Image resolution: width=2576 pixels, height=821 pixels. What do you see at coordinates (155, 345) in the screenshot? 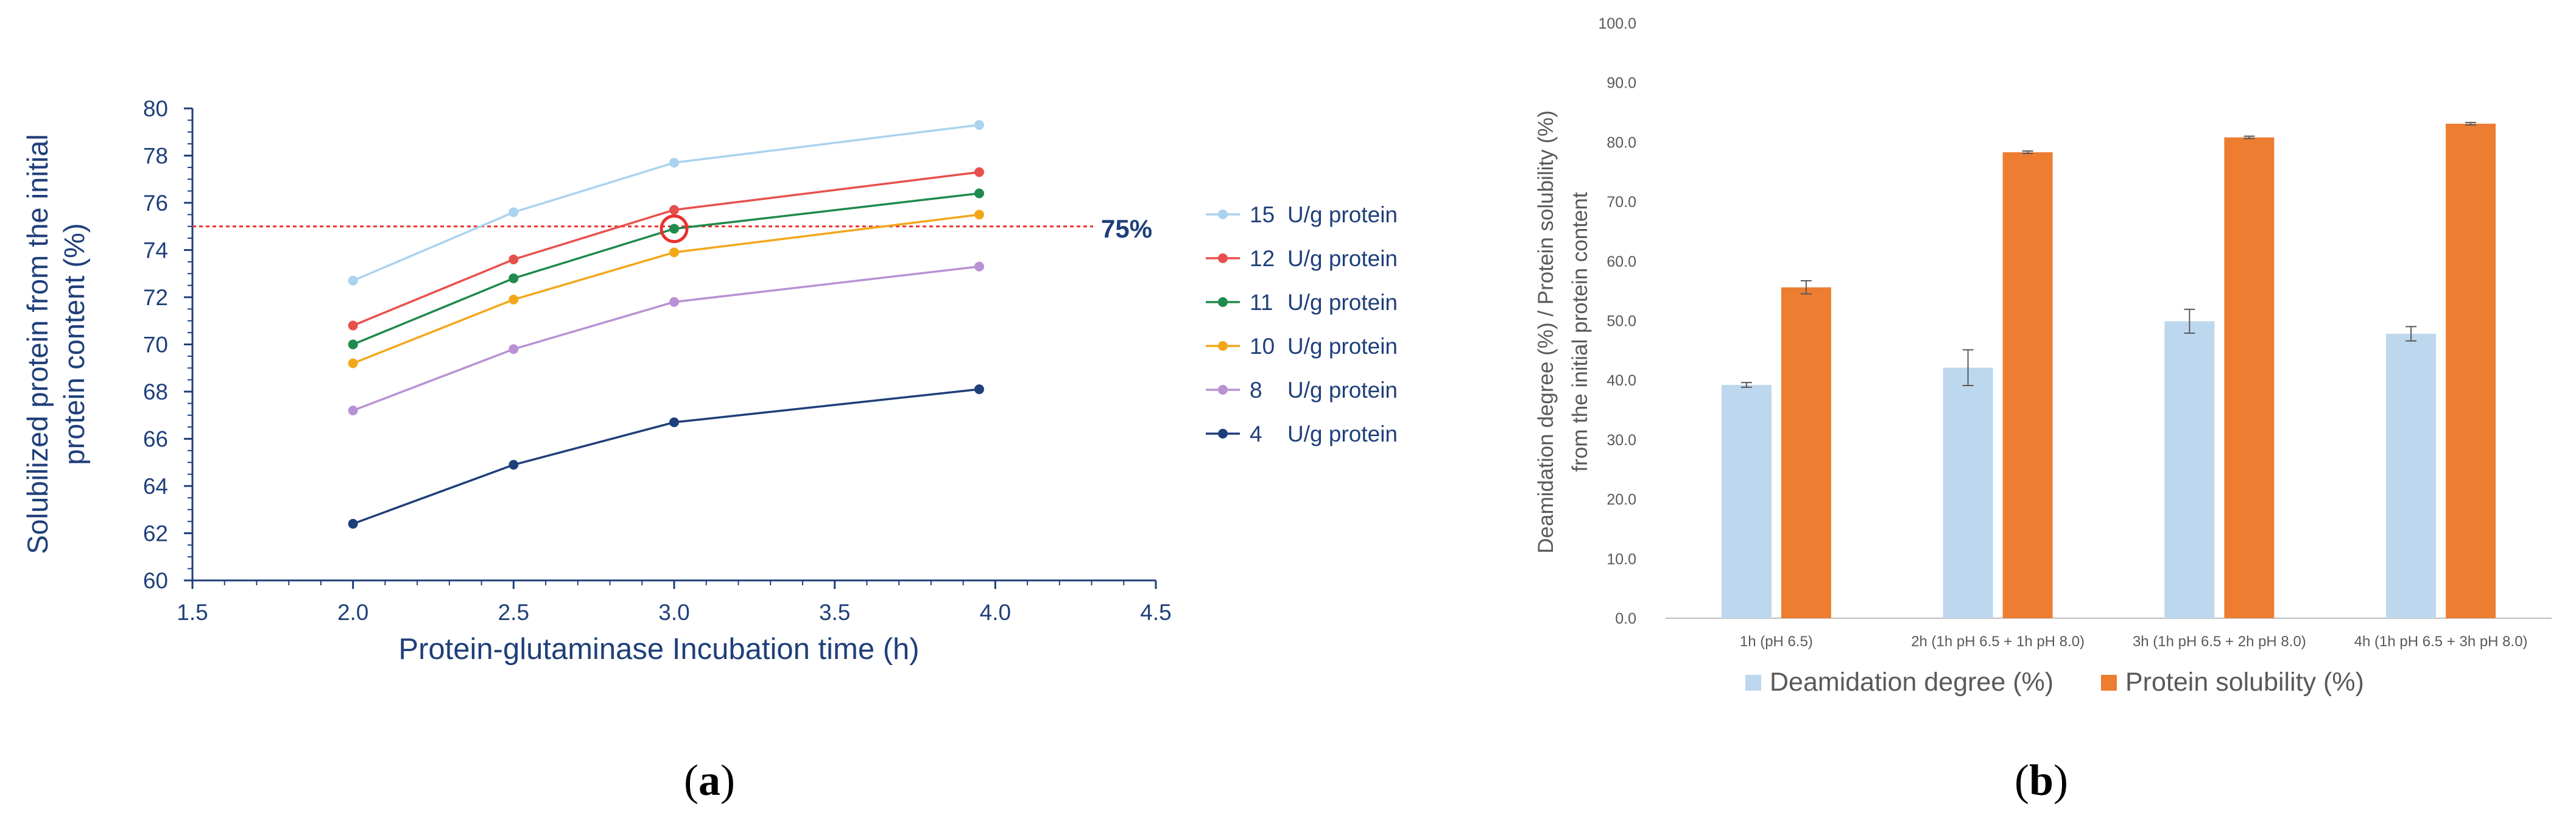
I see `y-tick-label: 70` at bounding box center [155, 345].